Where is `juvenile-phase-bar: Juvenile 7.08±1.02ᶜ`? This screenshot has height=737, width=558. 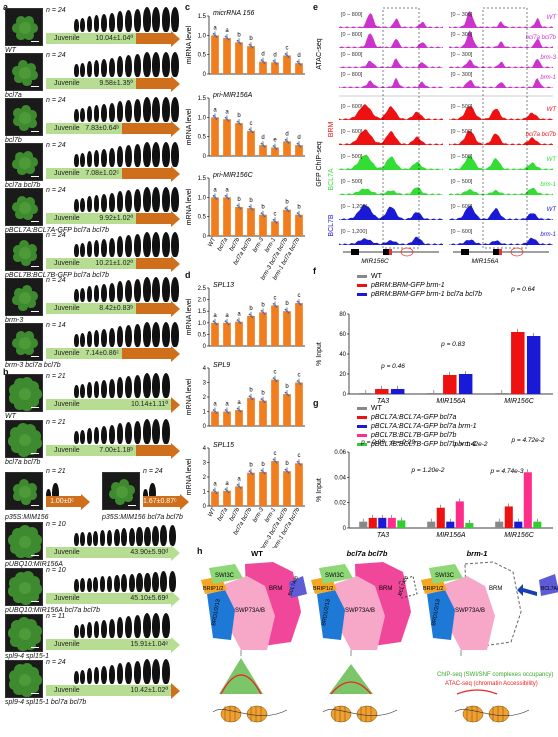 juvenile-phase-bar: Juvenile 7.08±1.02ᶜ is located at coordinates (84, 173).